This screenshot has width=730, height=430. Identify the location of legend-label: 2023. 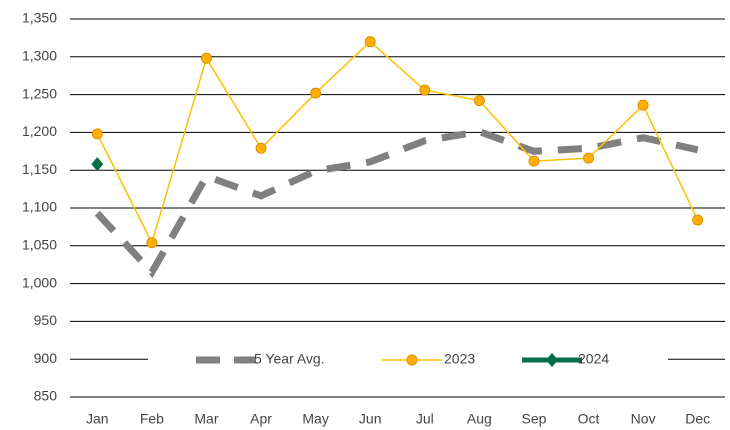
(459, 359).